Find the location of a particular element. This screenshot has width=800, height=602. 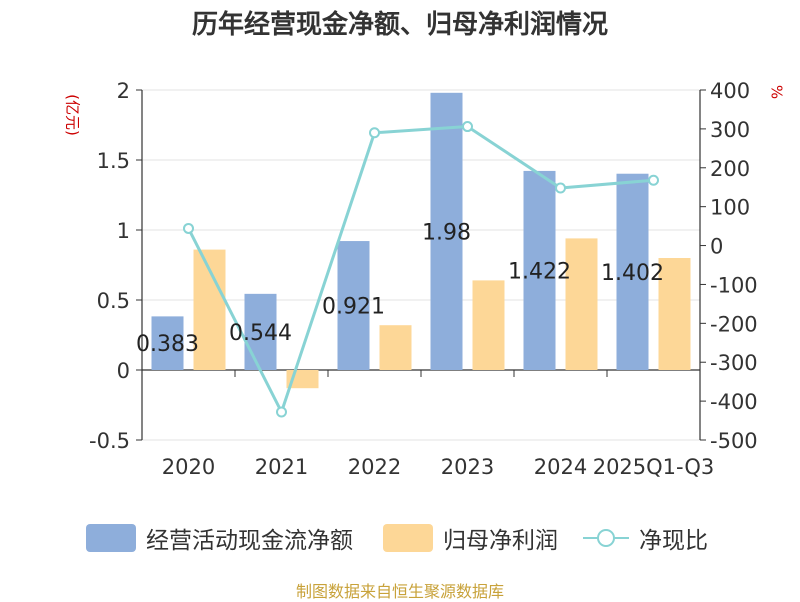

y-right-tick-label: 0 is located at coordinates (716, 247).